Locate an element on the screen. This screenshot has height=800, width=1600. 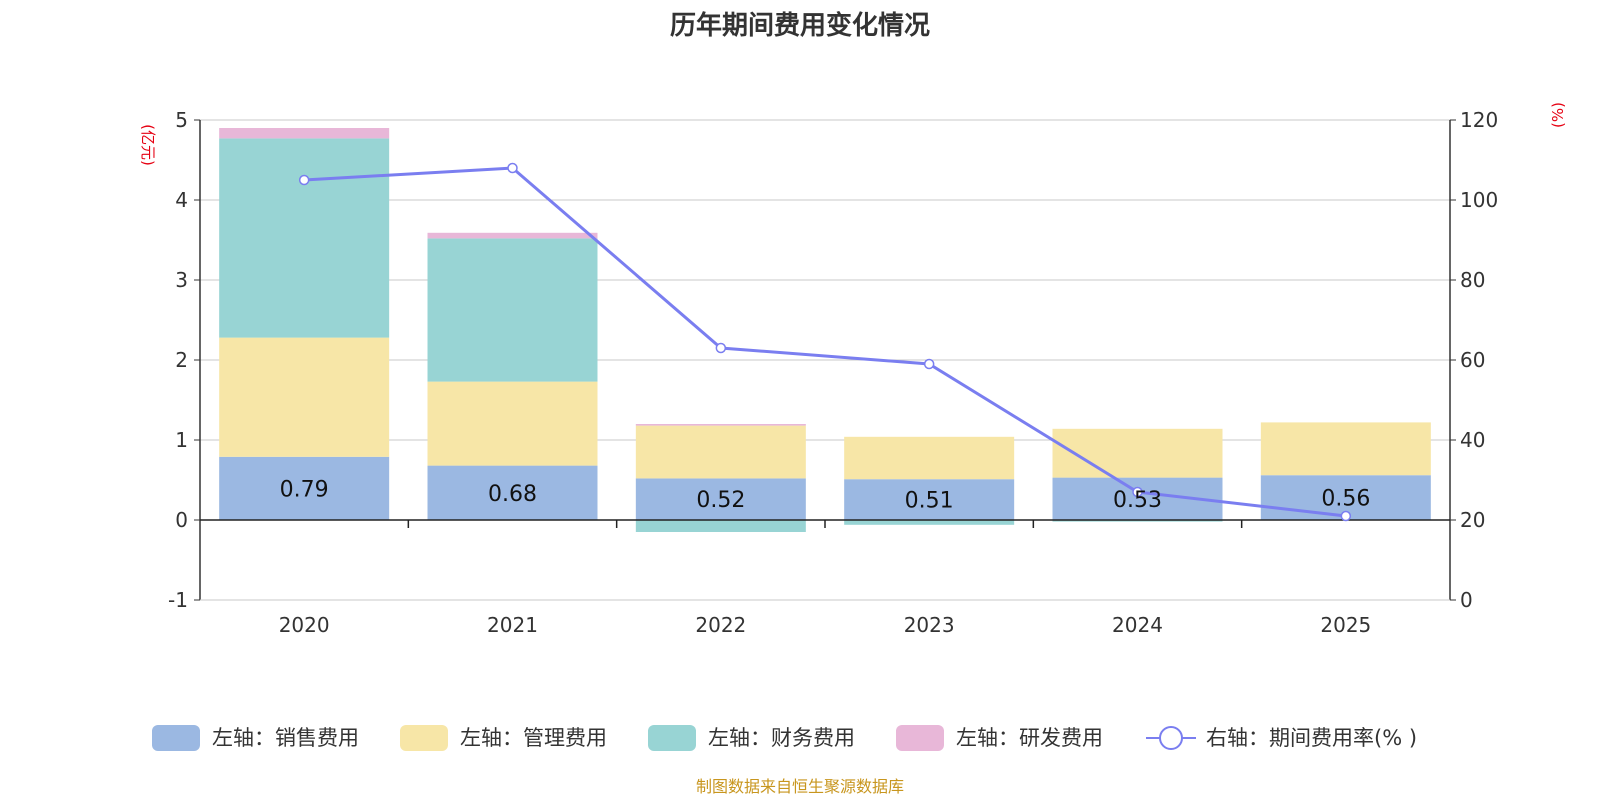
data-label: 0.79 is located at coordinates (304, 489).